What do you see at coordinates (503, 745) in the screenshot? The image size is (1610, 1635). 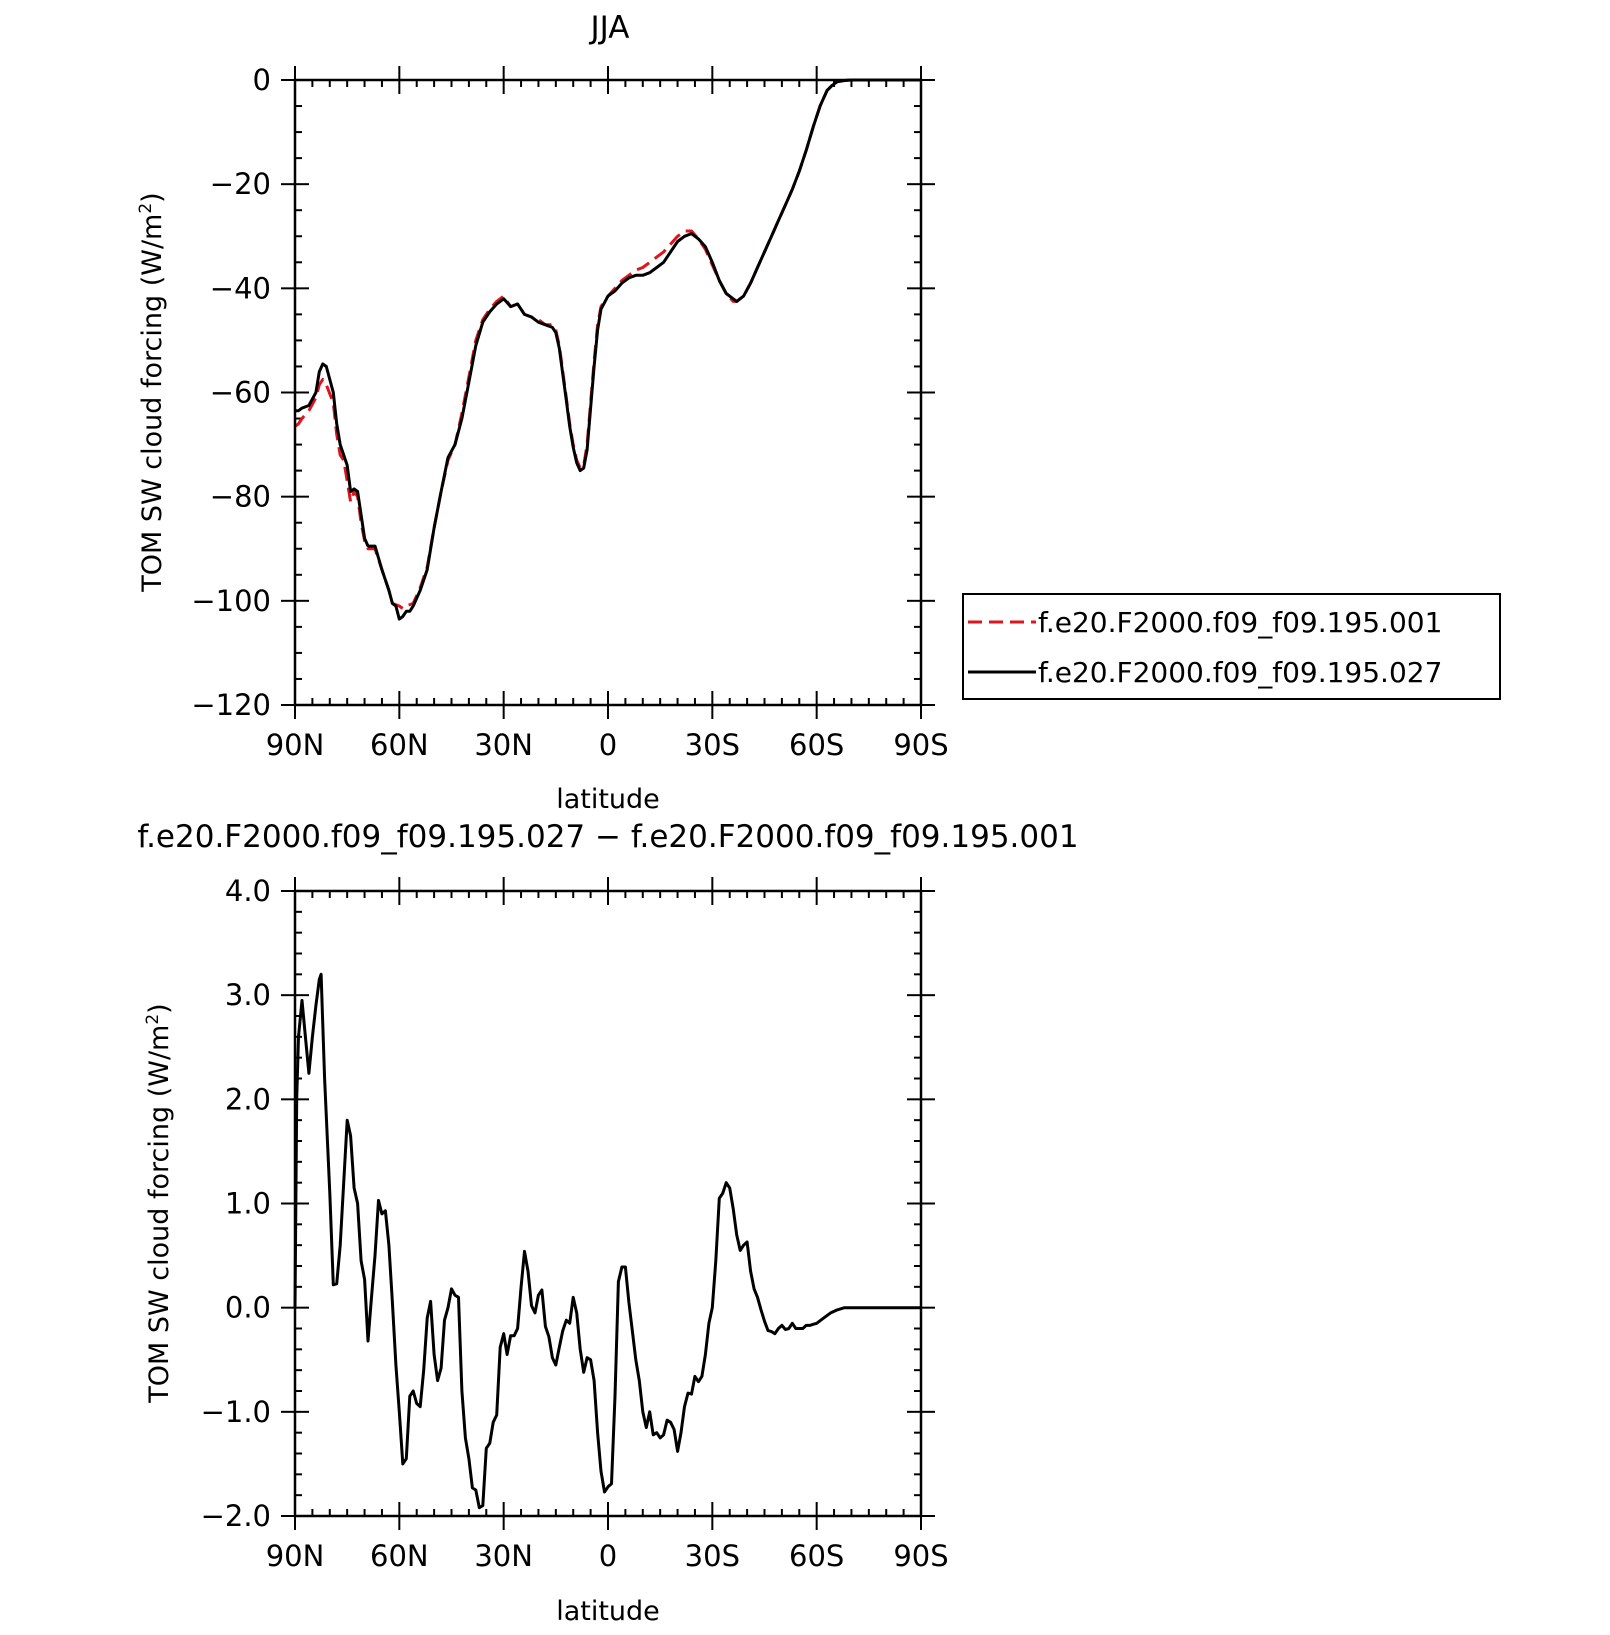 I see `top-x-tick-label: 30N` at bounding box center [503, 745].